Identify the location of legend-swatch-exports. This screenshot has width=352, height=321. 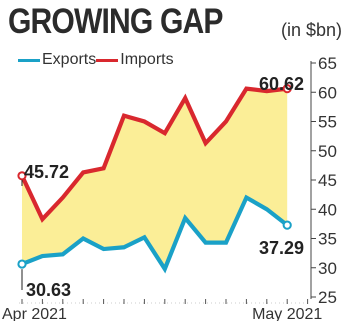
(29, 60).